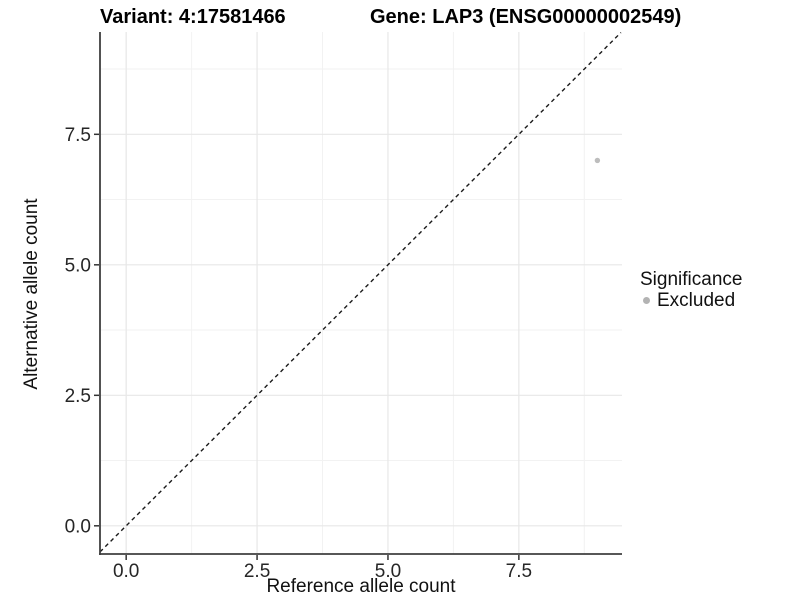 This screenshot has height=600, width=800. What do you see at coordinates (78, 135) in the screenshot?
I see `y-tick-label: 7.5` at bounding box center [78, 135].